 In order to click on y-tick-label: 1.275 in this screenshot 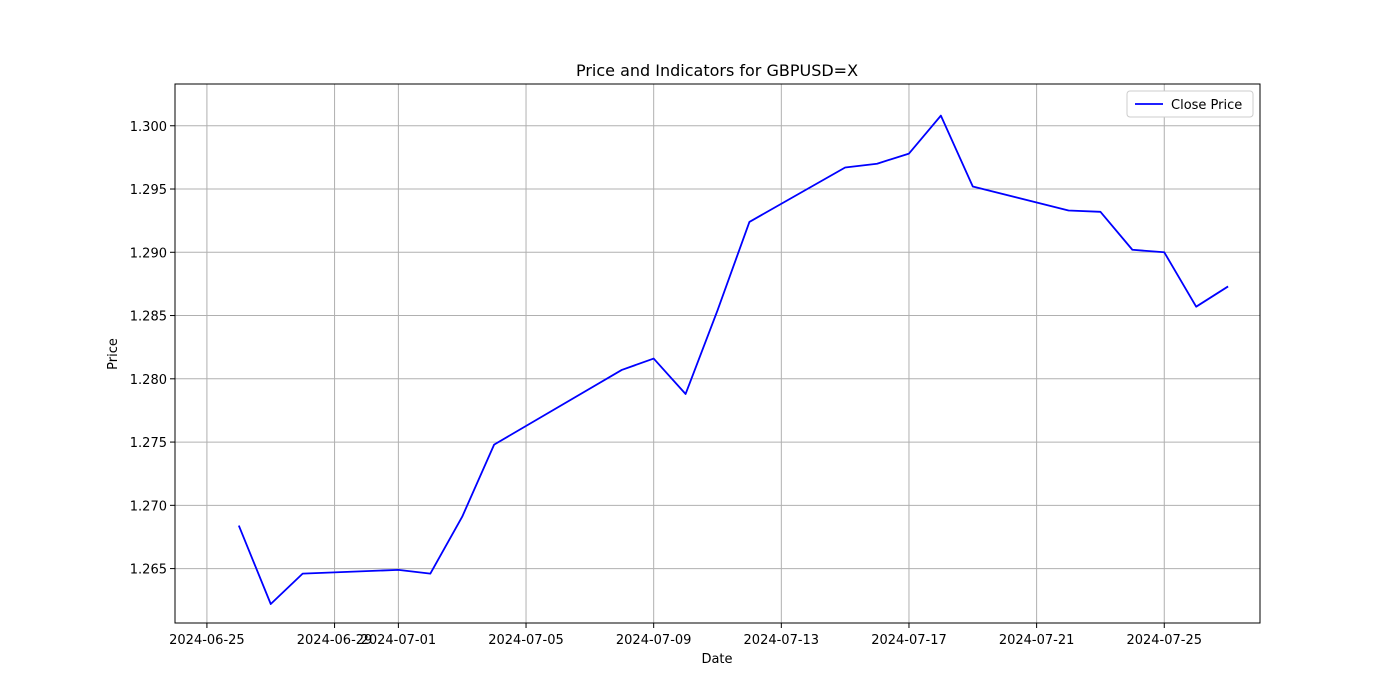, I will do `click(148, 443)`.